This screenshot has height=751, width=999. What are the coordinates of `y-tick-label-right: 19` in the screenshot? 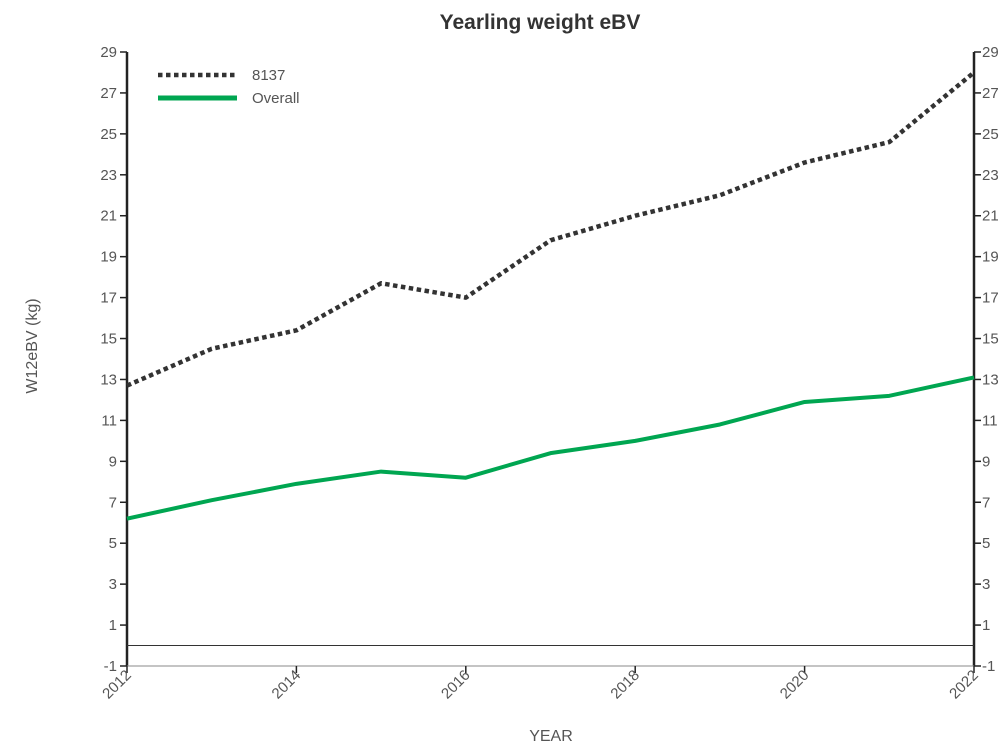 It's located at (990, 257).